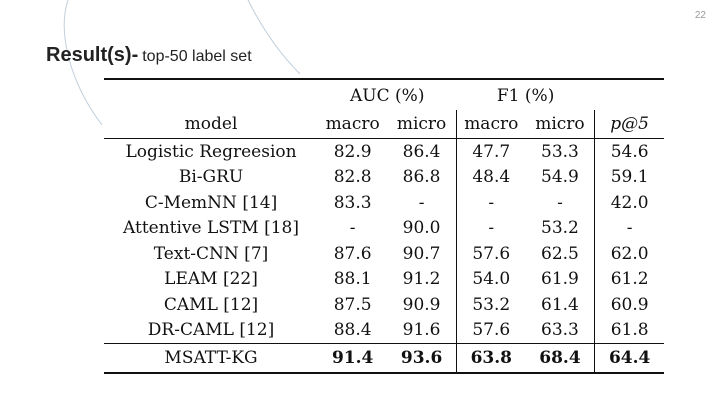 Image resolution: width=720 pixels, height=405 pixels. I want to click on table-row: LEAM [22] 88.1 91.2 54.0 61.9 61.2, so click(384, 279).